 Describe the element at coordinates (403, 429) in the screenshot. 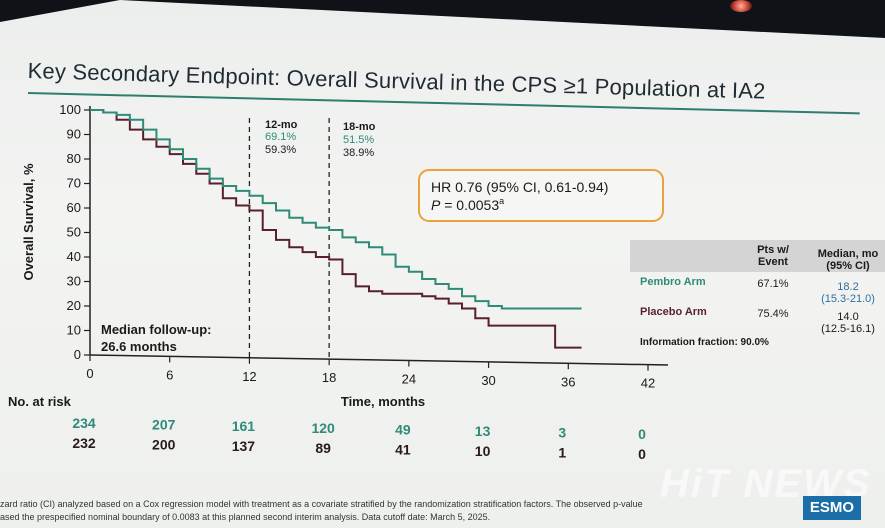

I see `at-risk-count: 49` at that location.